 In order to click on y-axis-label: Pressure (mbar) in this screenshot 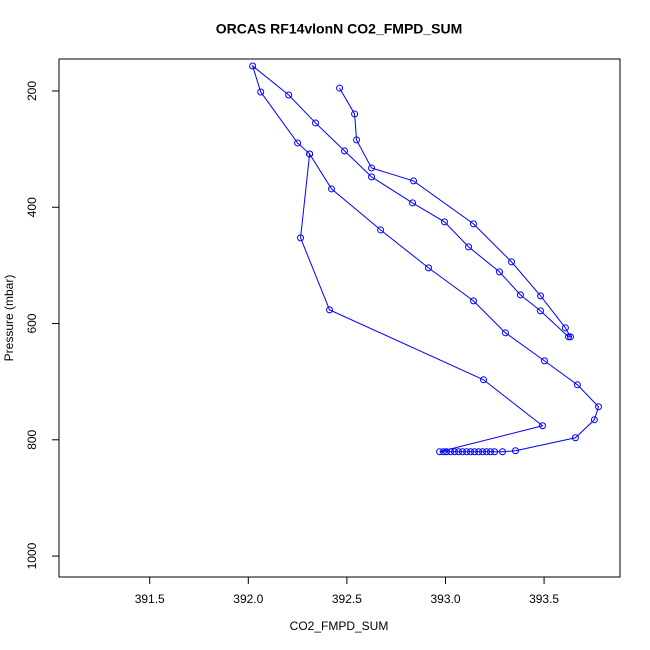, I will do `click(9, 318)`.